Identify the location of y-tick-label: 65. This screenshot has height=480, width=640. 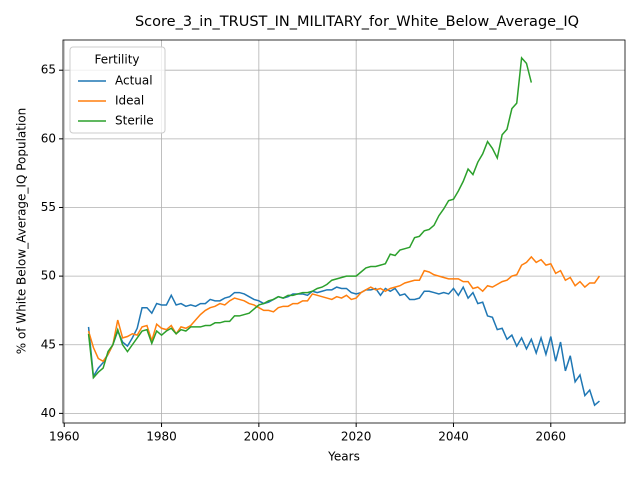
(48, 70).